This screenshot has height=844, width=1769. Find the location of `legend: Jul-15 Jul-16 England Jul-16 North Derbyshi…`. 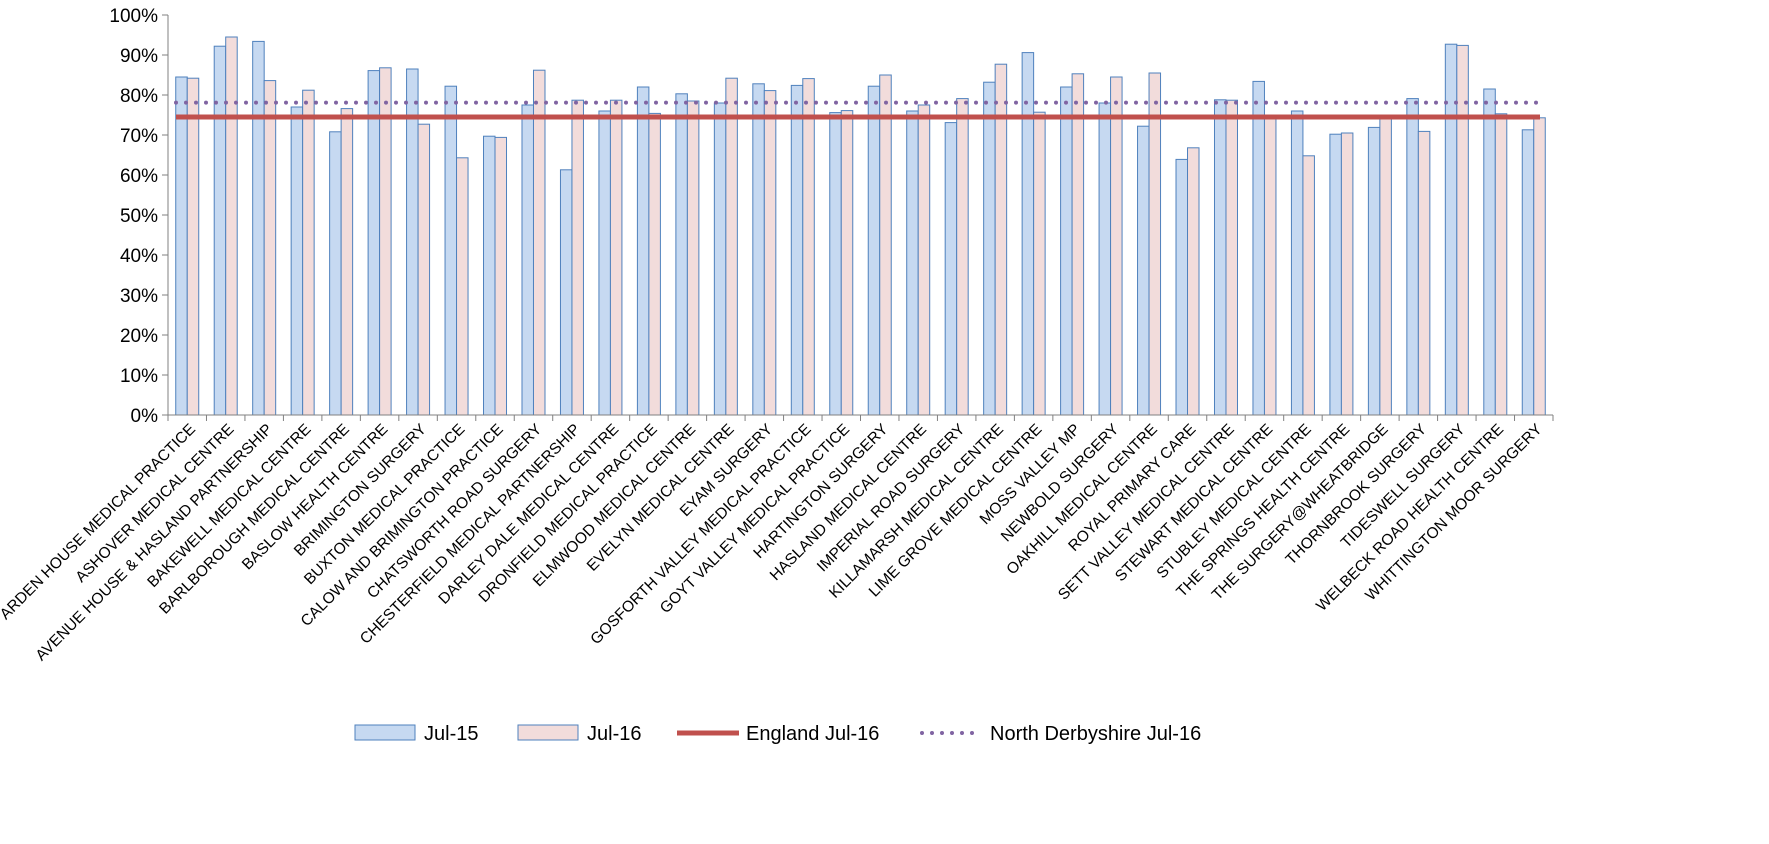

legend: Jul-15 Jul-16 England Jul-16 North Derbyshi… is located at coordinates (777, 734).